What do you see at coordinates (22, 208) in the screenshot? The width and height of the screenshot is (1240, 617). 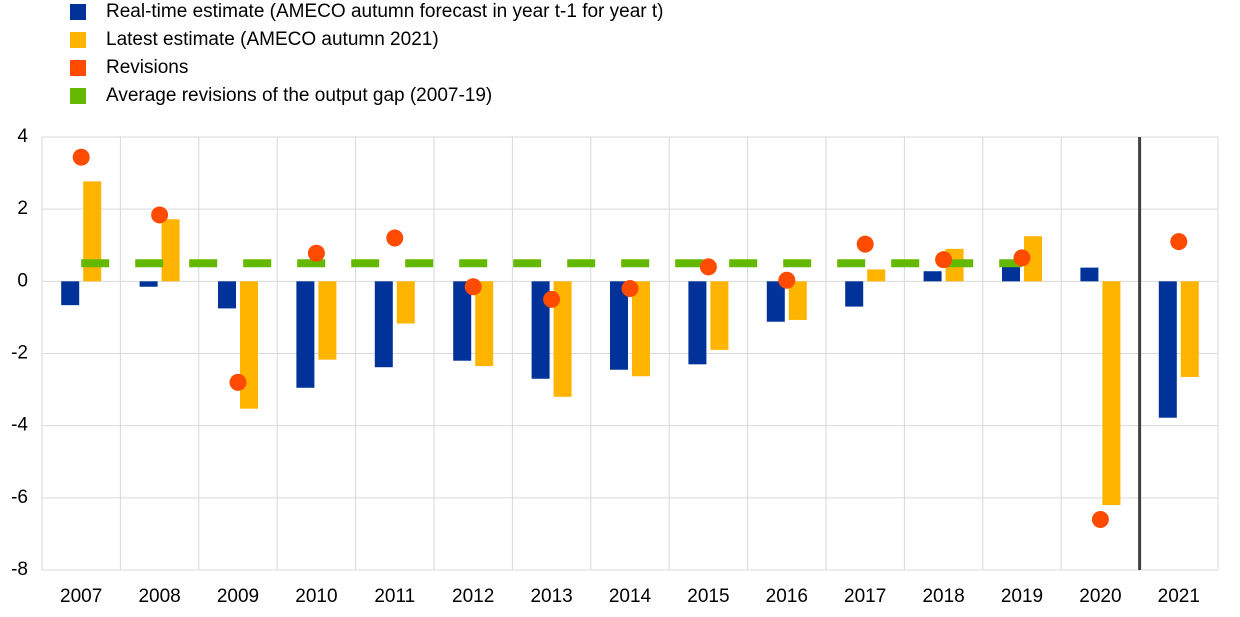 I see `y-tick-label: 2` at bounding box center [22, 208].